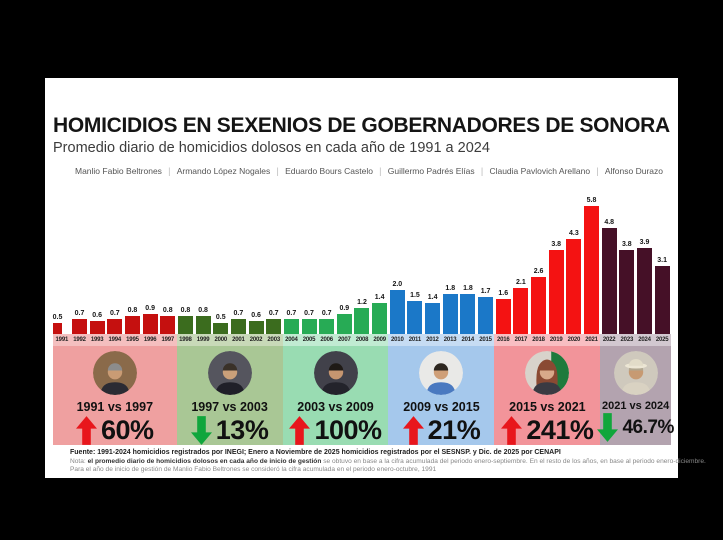 The height and width of the screenshot is (540, 723). What do you see at coordinates (238, 313) in the screenshot?
I see `value-label-2001: 0.7` at bounding box center [238, 313].